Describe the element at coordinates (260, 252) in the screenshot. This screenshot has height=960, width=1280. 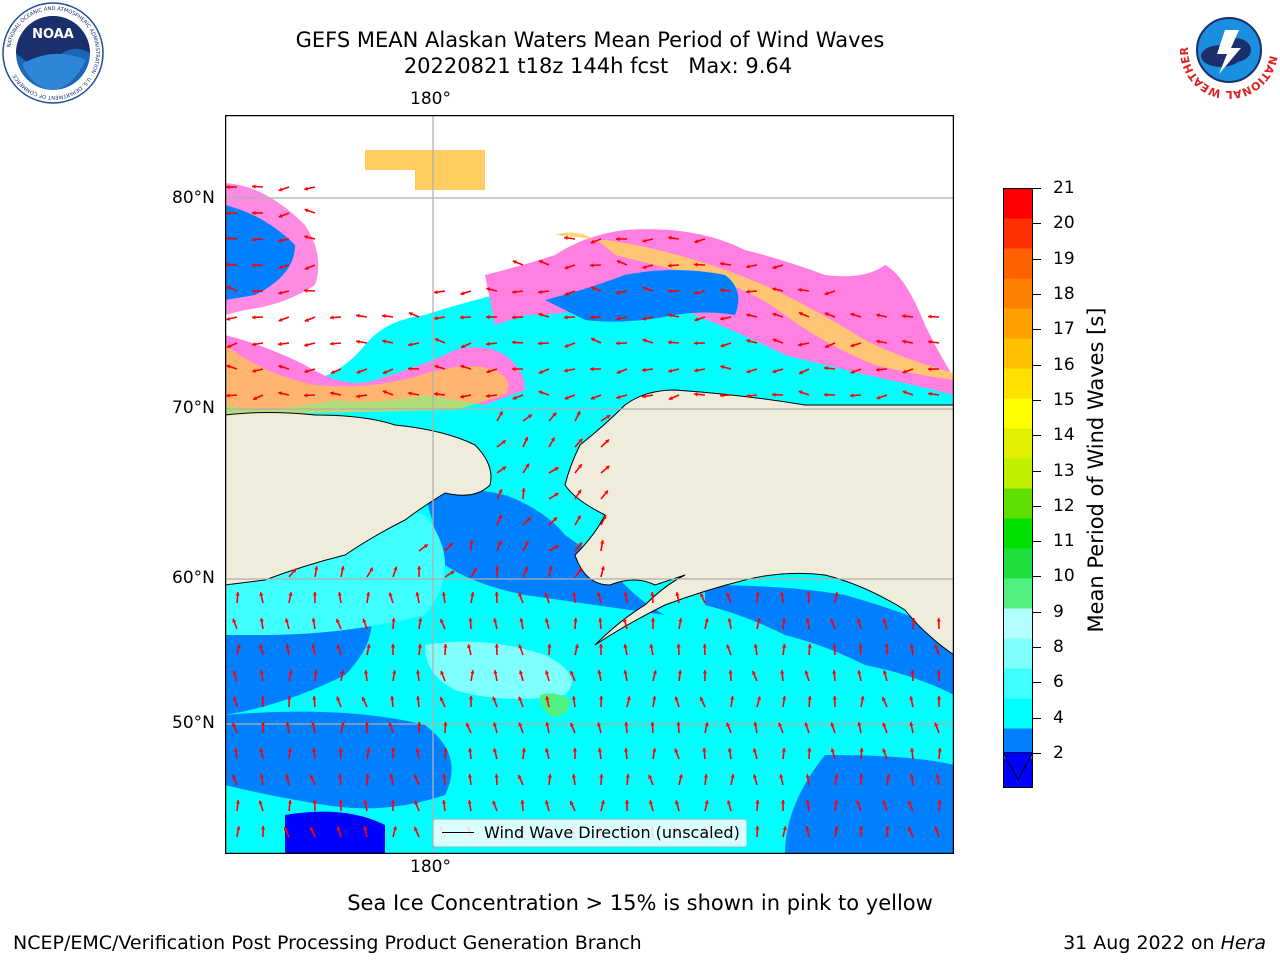
I see `ice-edge-blue` at that location.